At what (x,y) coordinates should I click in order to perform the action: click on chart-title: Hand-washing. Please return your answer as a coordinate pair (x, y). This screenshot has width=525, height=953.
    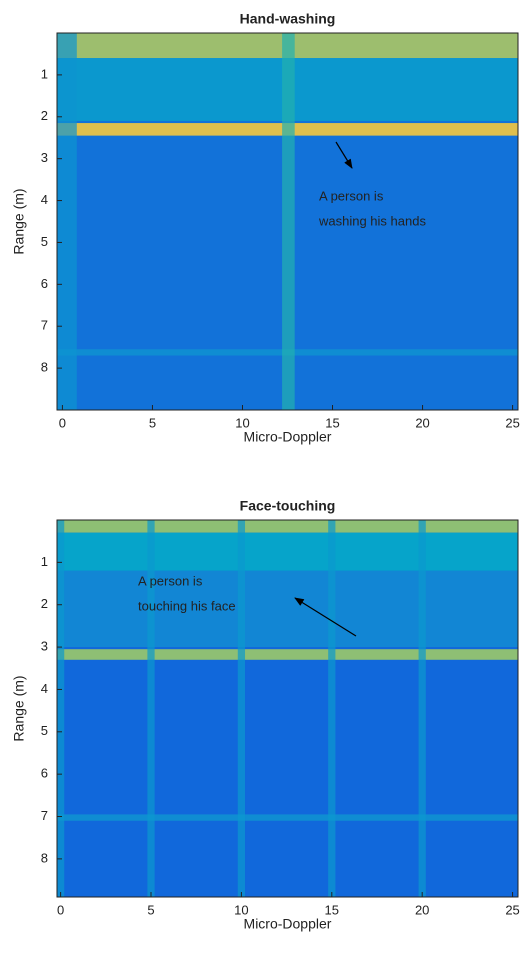
    Looking at the image, I should click on (288, 19).